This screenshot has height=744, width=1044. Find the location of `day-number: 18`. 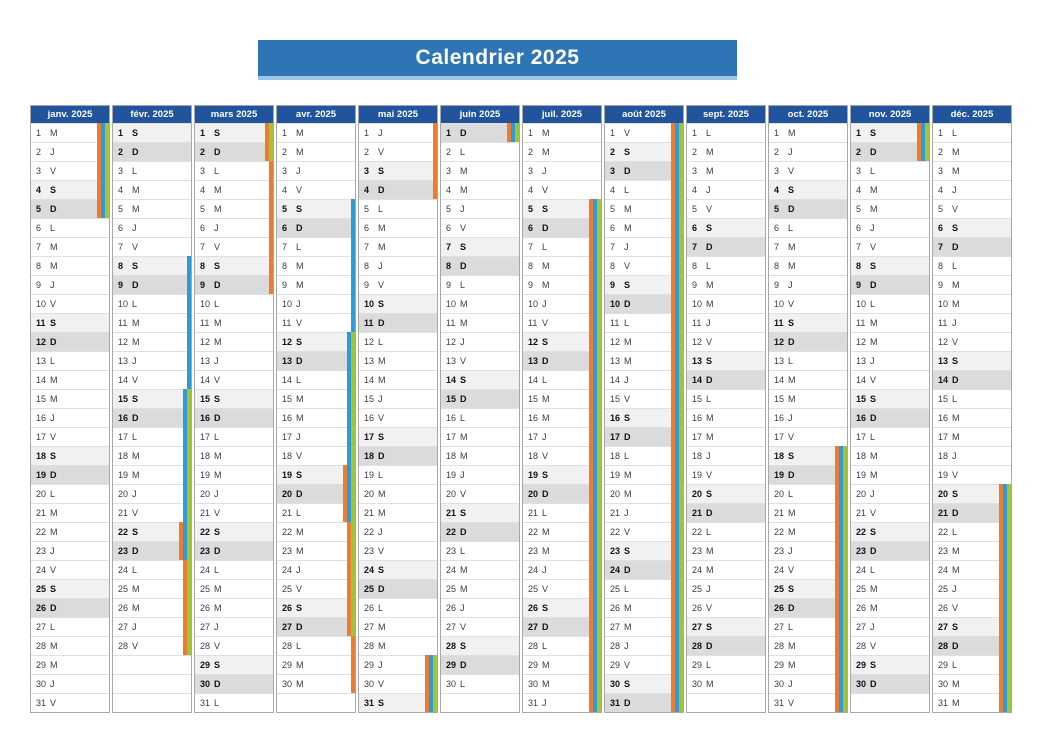

day-number: 18 is located at coordinates (287, 456).